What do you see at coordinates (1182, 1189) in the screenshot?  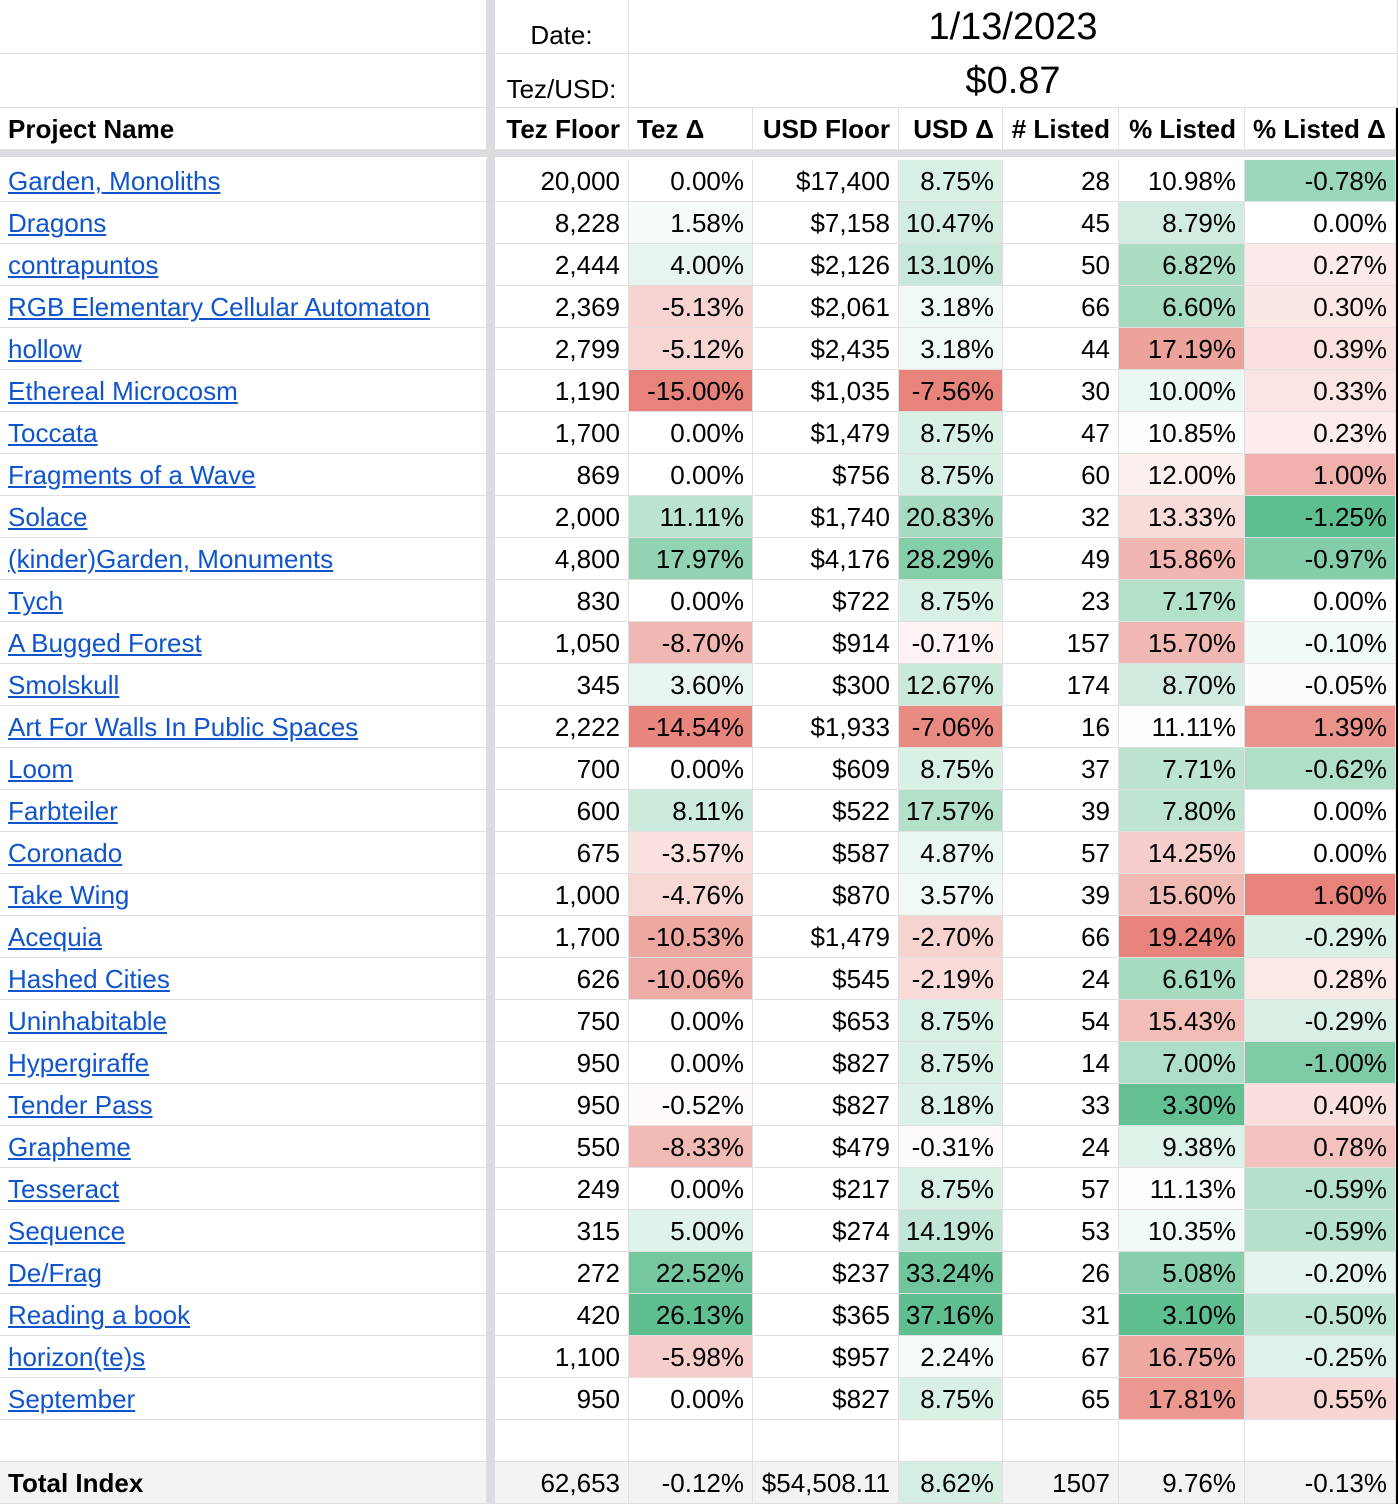 I see `listed-pct-cell: 11.13%` at bounding box center [1182, 1189].